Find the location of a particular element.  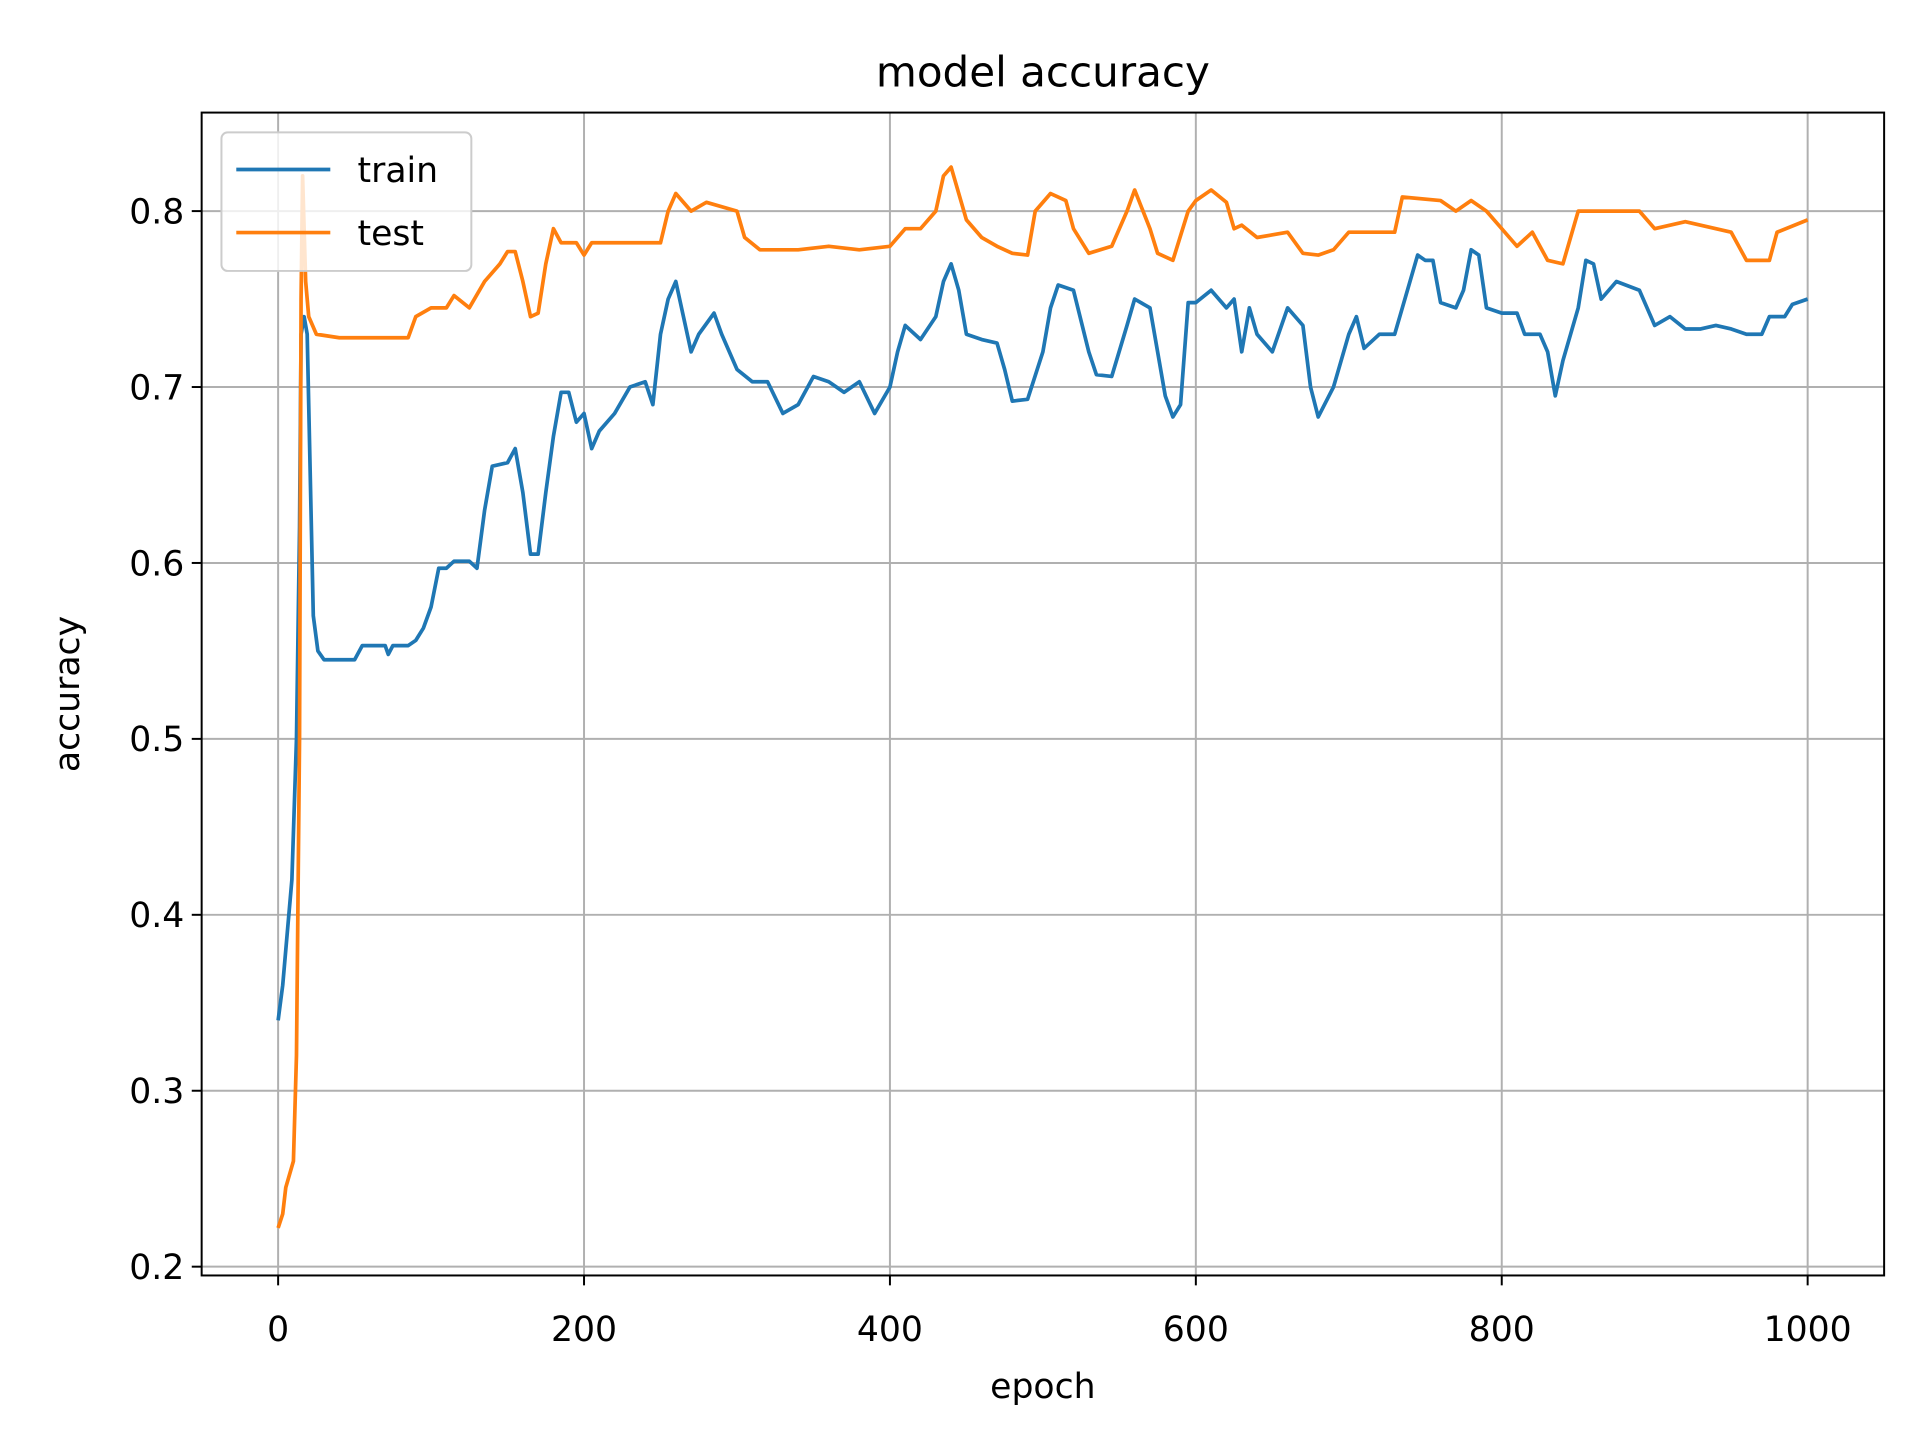

y-tick-label: 0.8 is located at coordinates (156, 212).